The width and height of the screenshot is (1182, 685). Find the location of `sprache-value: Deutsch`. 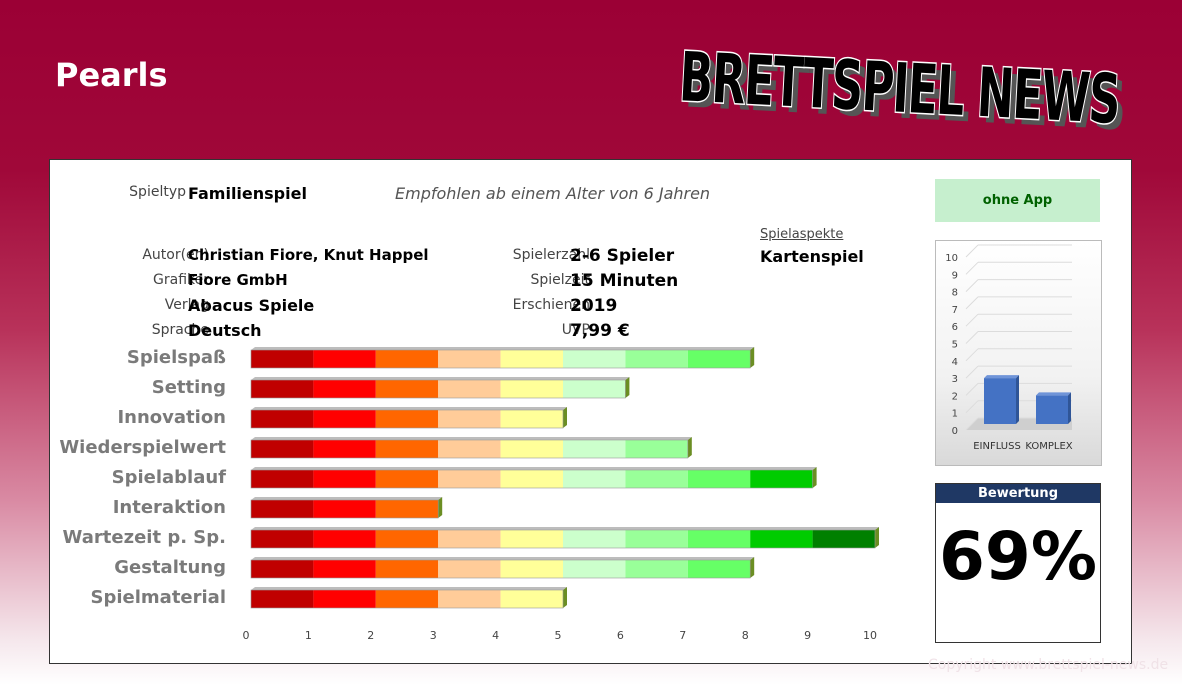

sprache-value: Deutsch is located at coordinates (225, 330).